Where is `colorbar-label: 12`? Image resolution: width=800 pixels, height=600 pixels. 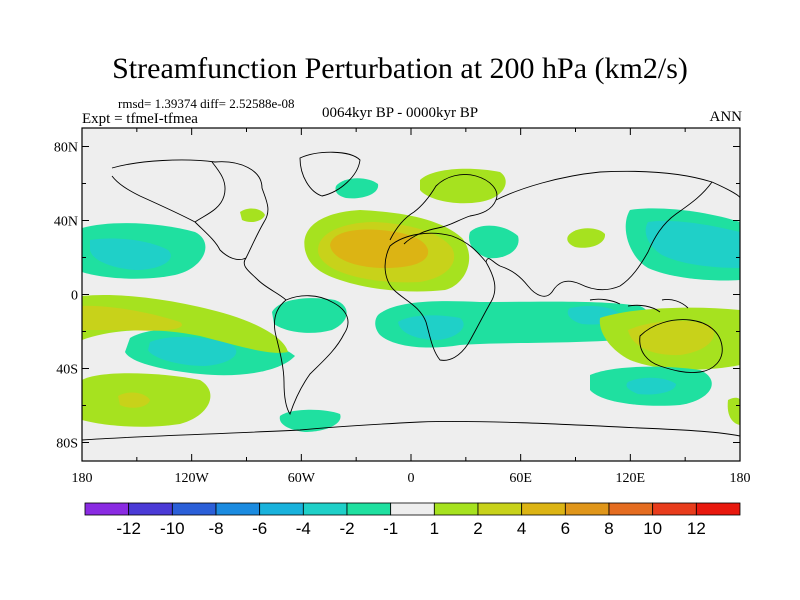 colorbar-label: 12 is located at coordinates (696, 528).